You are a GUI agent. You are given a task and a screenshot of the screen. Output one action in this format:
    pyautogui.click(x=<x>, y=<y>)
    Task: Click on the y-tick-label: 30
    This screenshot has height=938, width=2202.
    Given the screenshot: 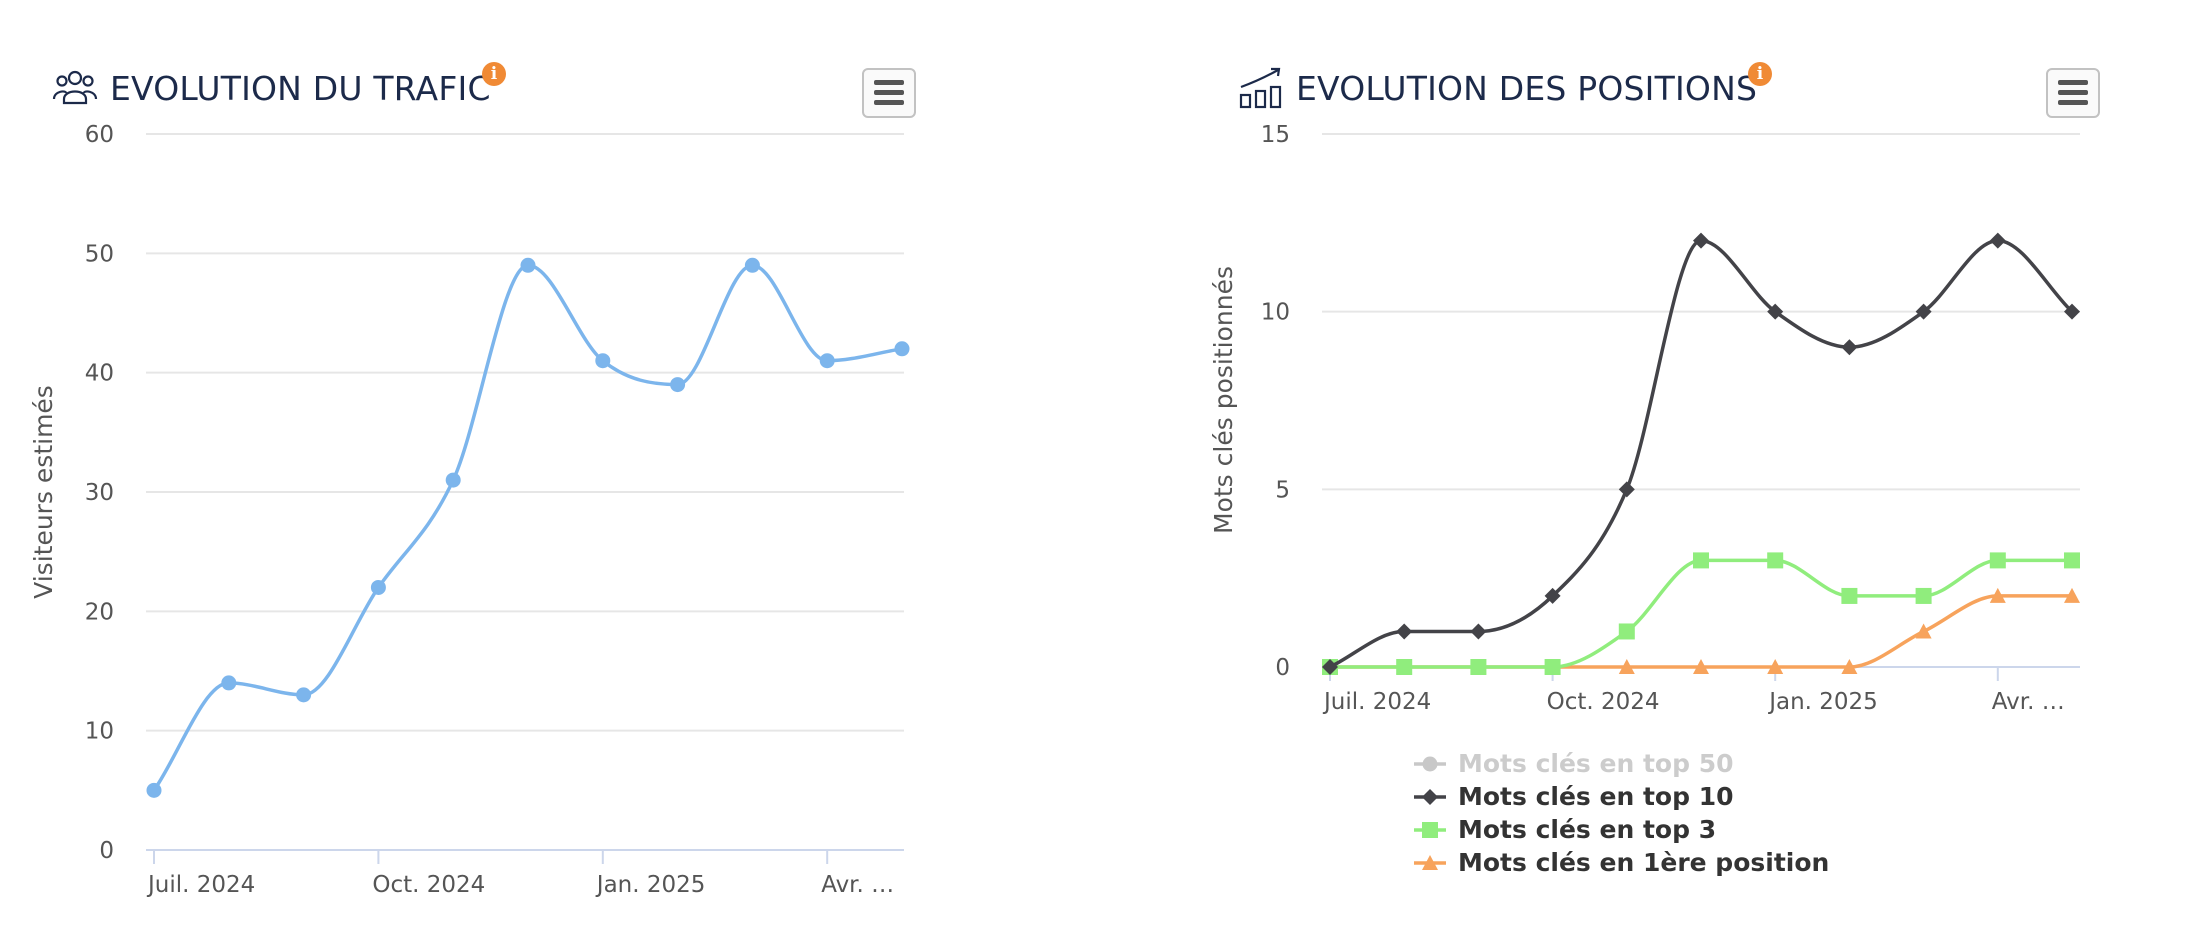 What is the action you would take?
    pyautogui.click(x=99, y=493)
    